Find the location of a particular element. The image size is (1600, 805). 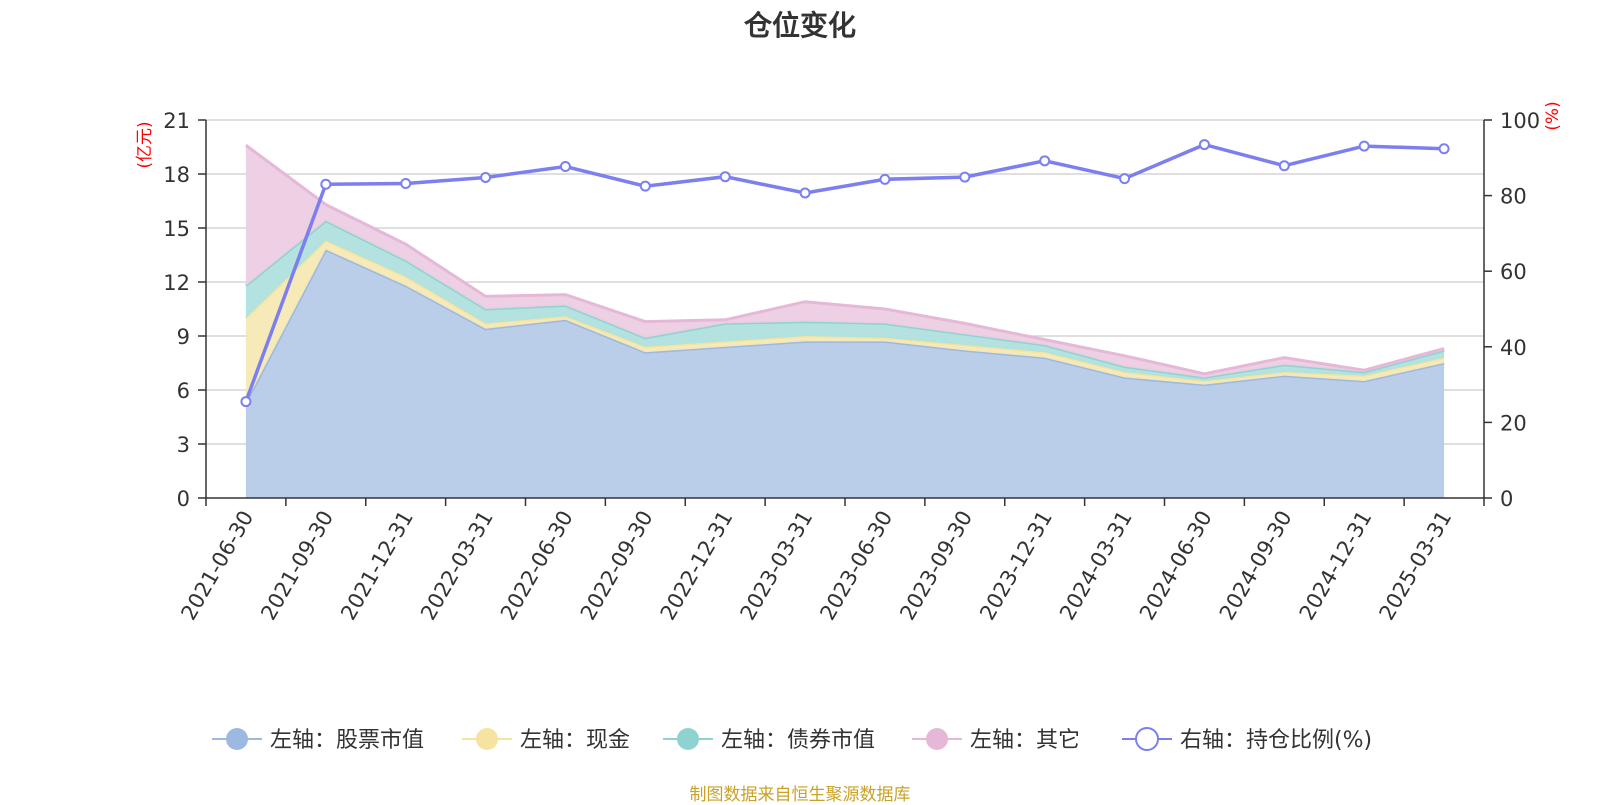

left-tick-label: 9 is located at coordinates (183, 337).